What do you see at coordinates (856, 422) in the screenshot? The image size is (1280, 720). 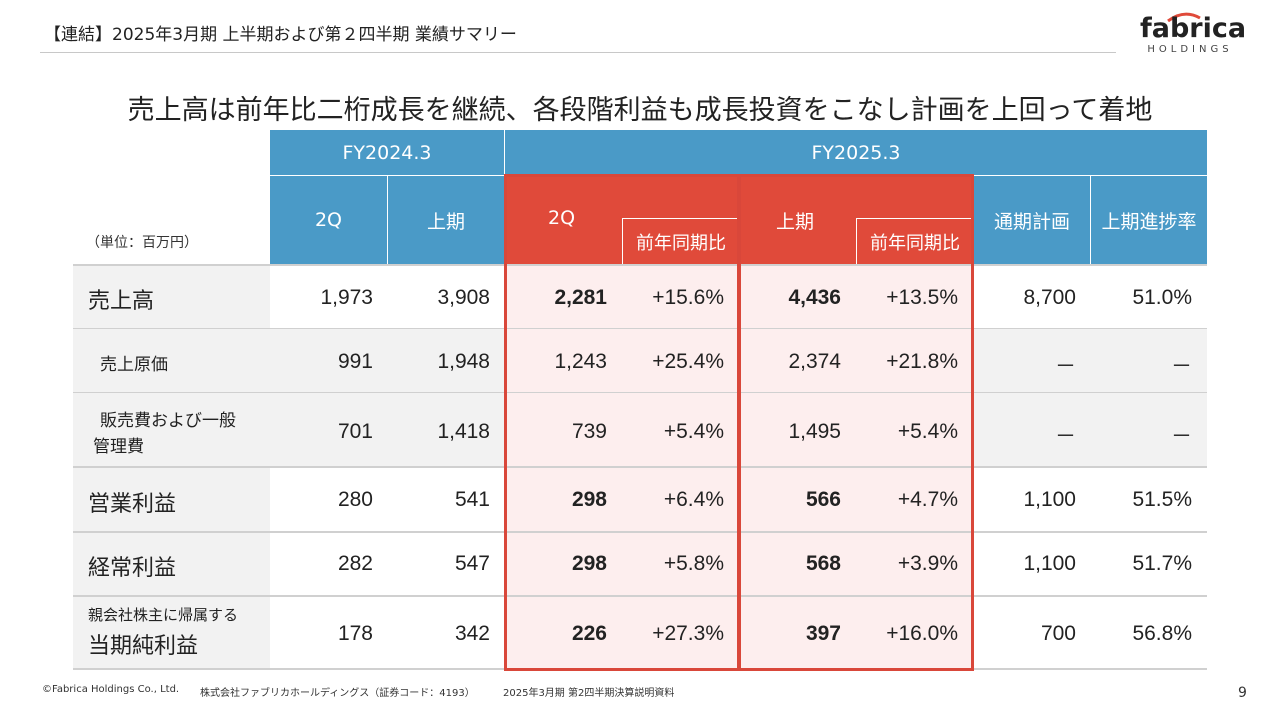 I see `highlight-frame-h1` at bounding box center [856, 422].